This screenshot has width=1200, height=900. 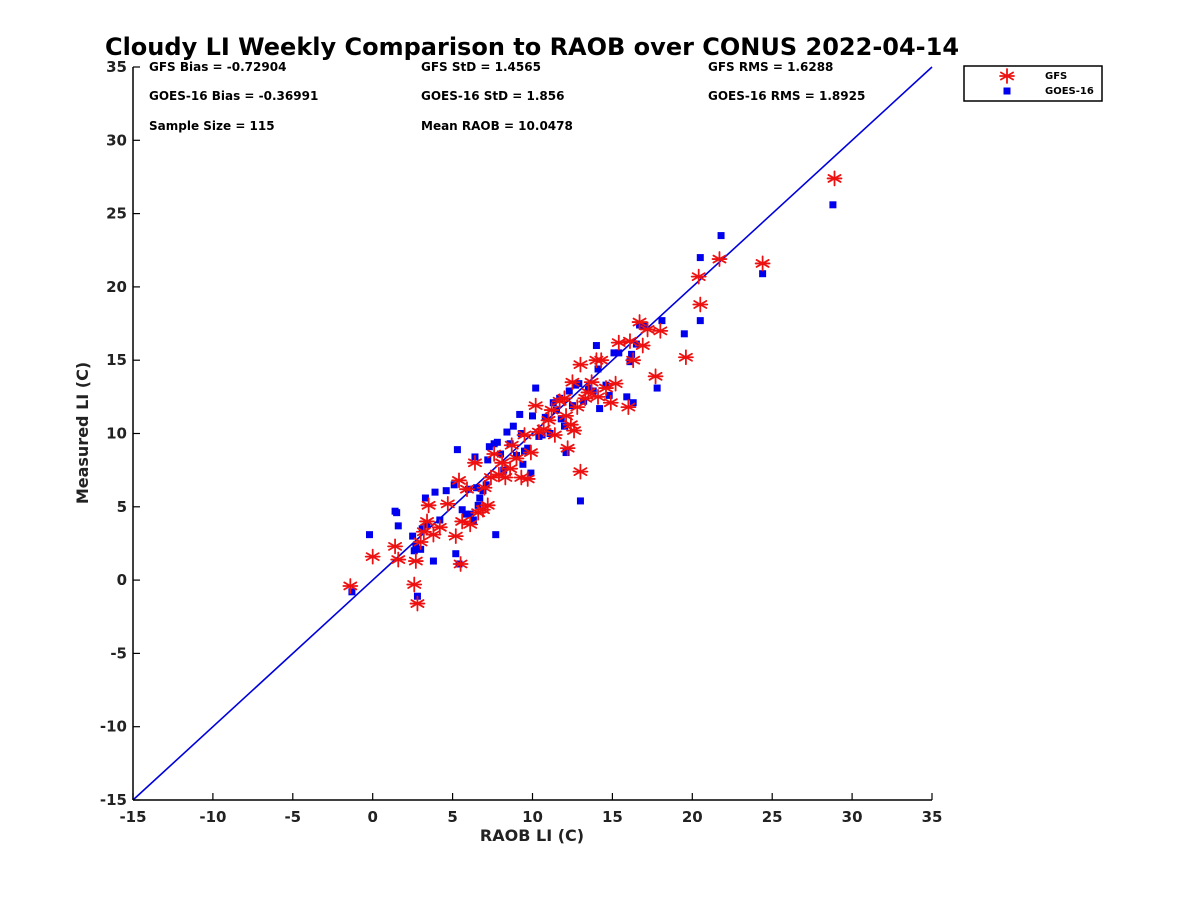 What do you see at coordinates (122, 580) in the screenshot?
I see `y-tick-label: 0` at bounding box center [122, 580].